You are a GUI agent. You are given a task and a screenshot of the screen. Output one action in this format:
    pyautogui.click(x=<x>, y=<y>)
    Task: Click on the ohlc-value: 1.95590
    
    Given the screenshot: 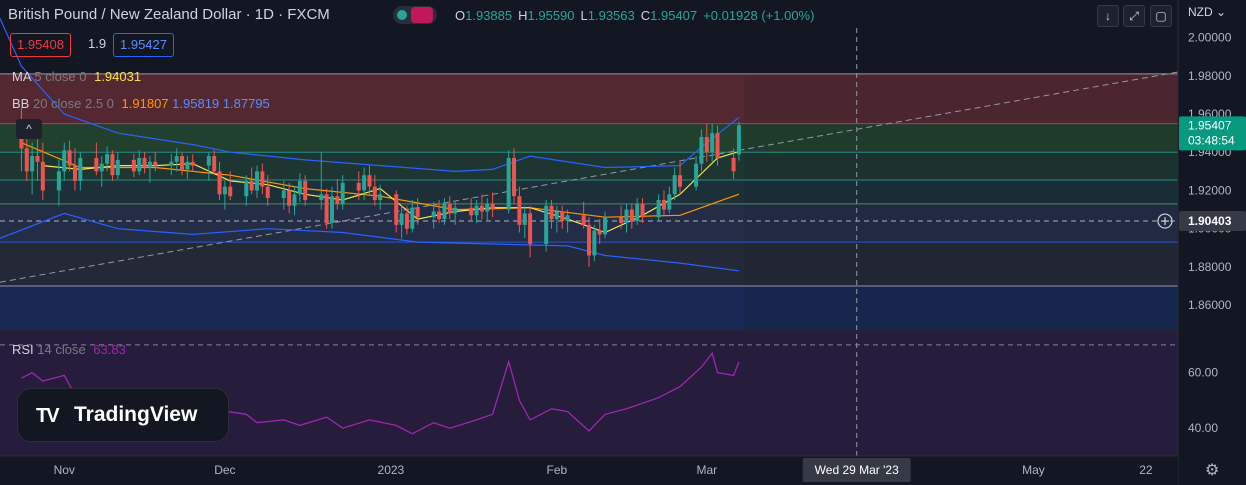 What is the action you would take?
    pyautogui.click(x=551, y=15)
    